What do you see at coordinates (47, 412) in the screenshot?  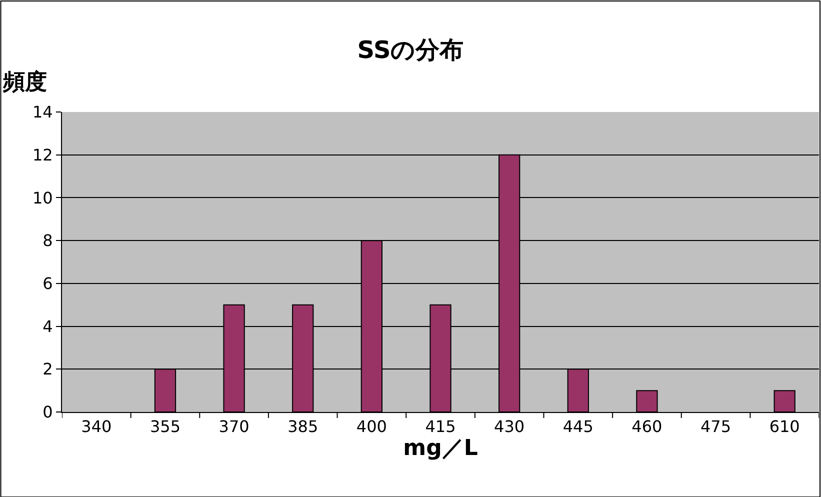 I see `y-tick-label: 0` at bounding box center [47, 412].